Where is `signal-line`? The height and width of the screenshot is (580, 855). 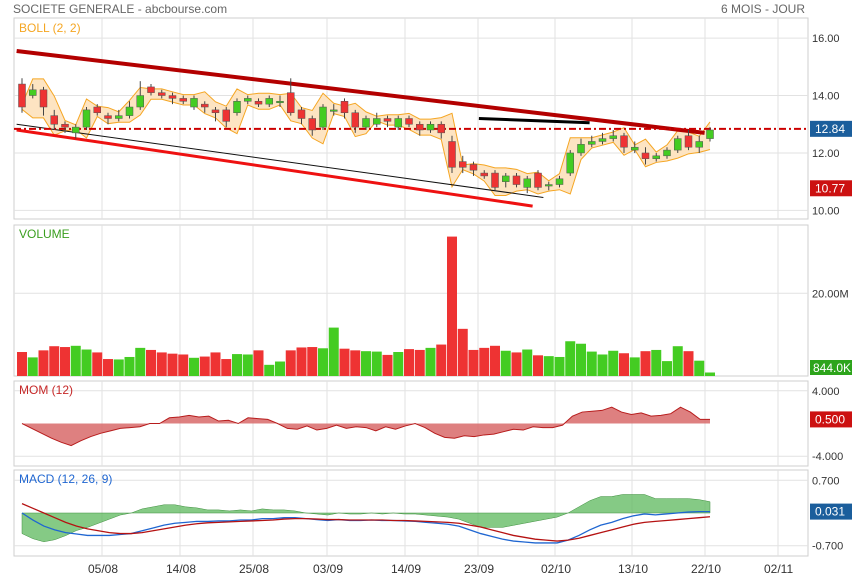 signal-line is located at coordinates (366, 522).